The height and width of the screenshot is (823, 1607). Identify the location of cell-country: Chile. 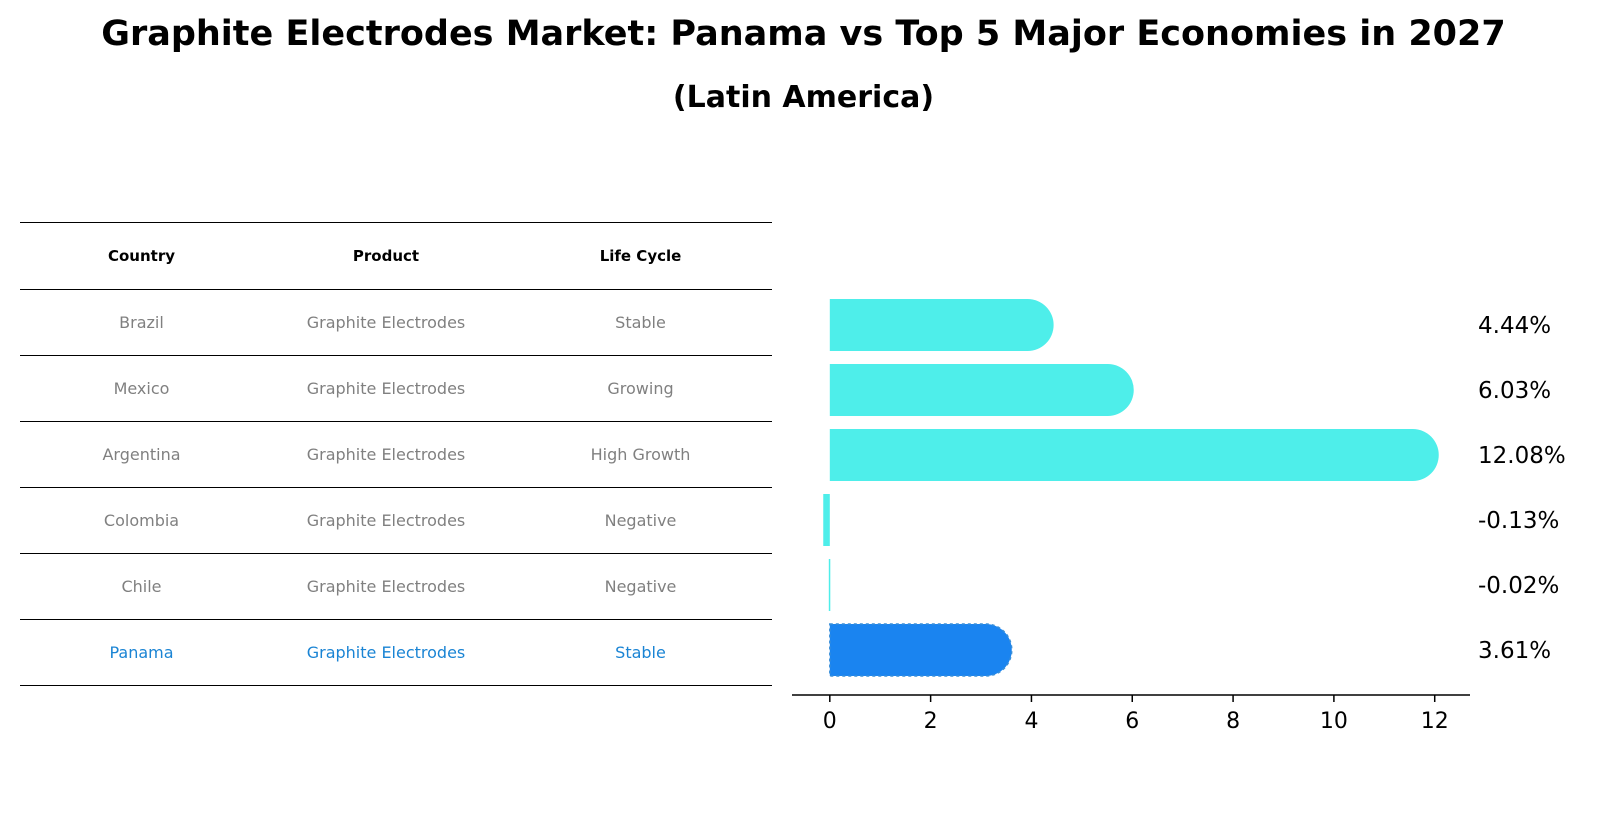
(141, 586).